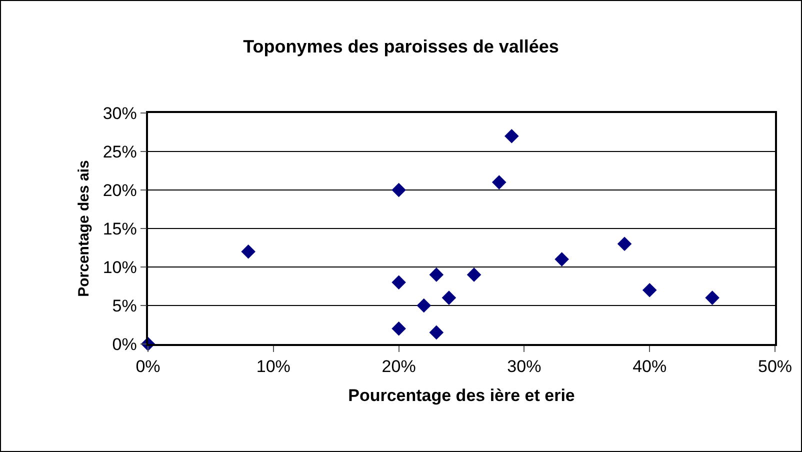 The width and height of the screenshot is (802, 452). I want to click on y-axis-title: Porcentage des ais, so click(84, 228).